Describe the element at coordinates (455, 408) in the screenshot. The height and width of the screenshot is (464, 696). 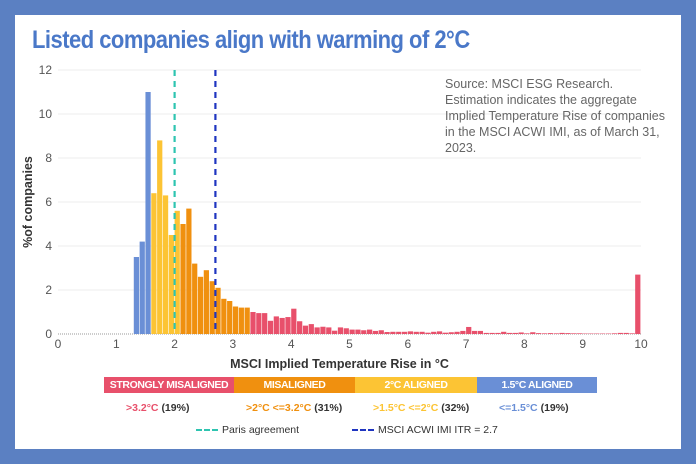
I see `share: (32%)` at that location.